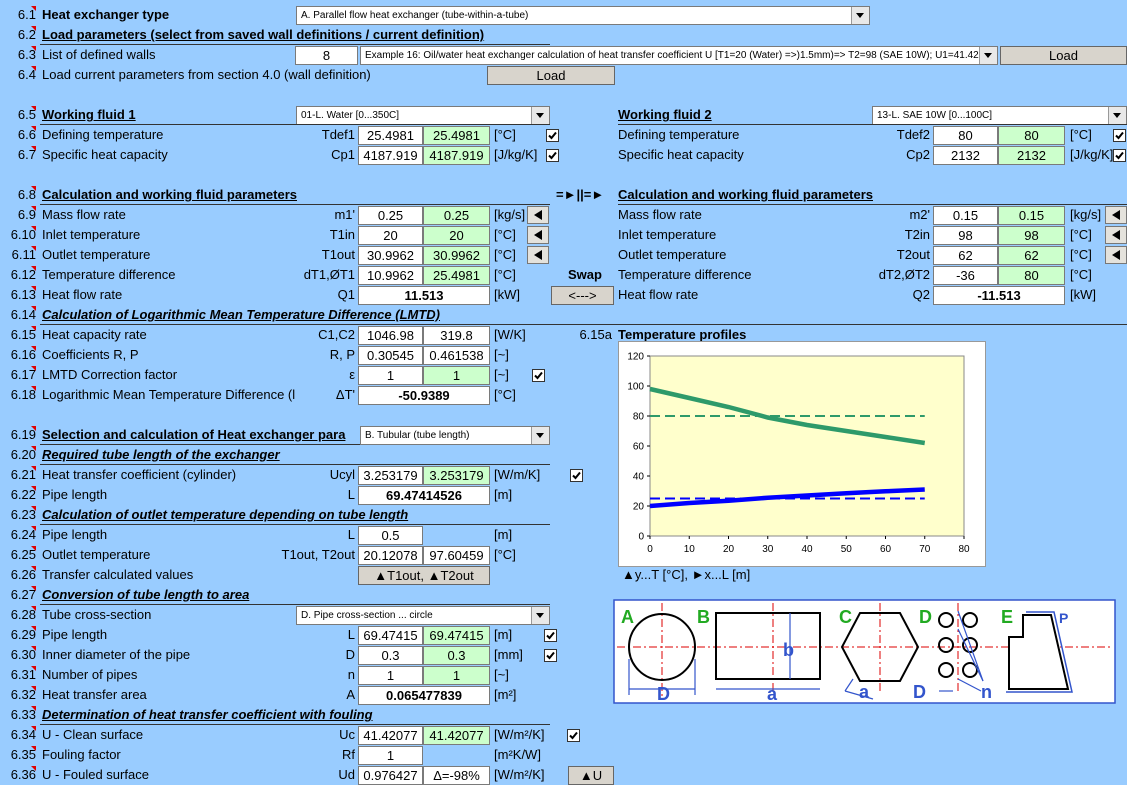 This screenshot has height=785, width=1127. What do you see at coordinates (81, 754) in the screenshot?
I see `row-label: Fouling factor` at bounding box center [81, 754].